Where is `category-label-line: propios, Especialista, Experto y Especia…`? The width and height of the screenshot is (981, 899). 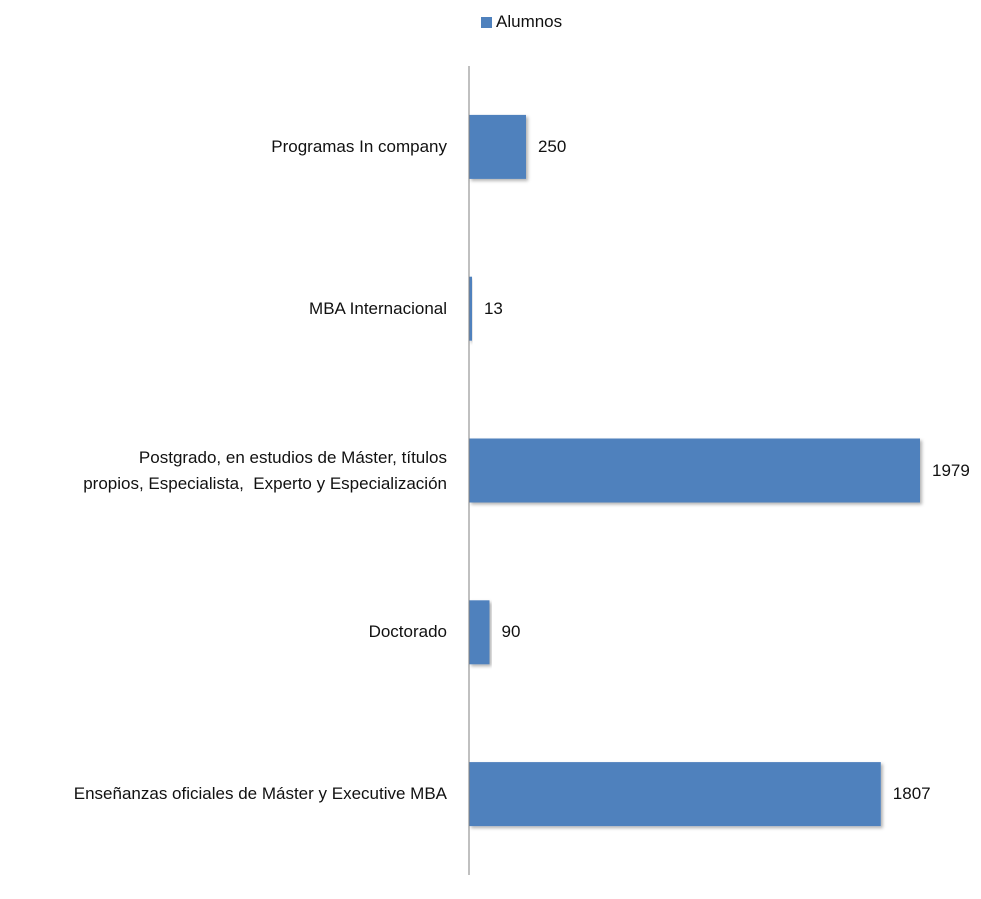
category-label-line: propios, Especialista, Experto y Especia… is located at coordinates (265, 483).